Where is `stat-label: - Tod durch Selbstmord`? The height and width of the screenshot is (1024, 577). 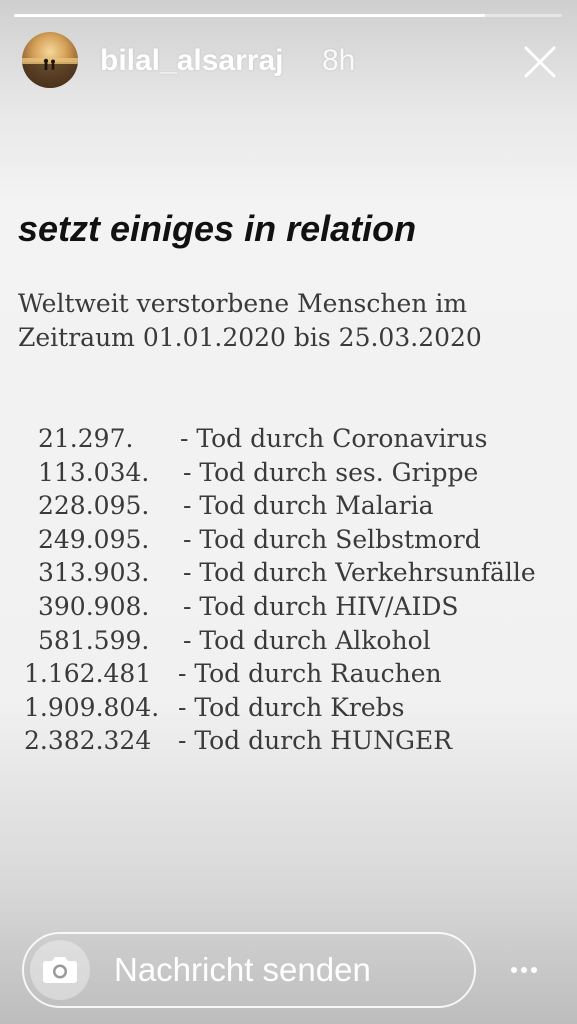 stat-label: - Tod durch Selbstmord is located at coordinates (332, 539).